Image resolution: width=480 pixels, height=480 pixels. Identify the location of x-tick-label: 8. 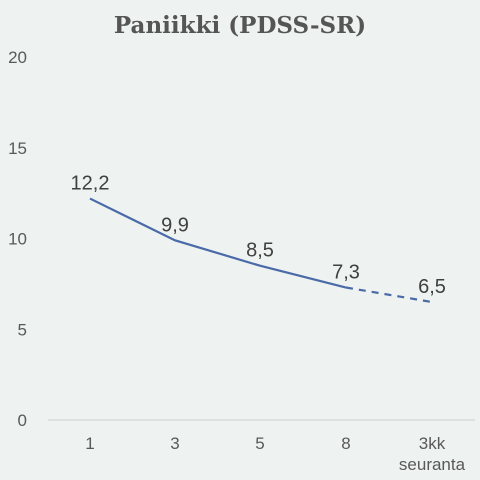
(345, 443).